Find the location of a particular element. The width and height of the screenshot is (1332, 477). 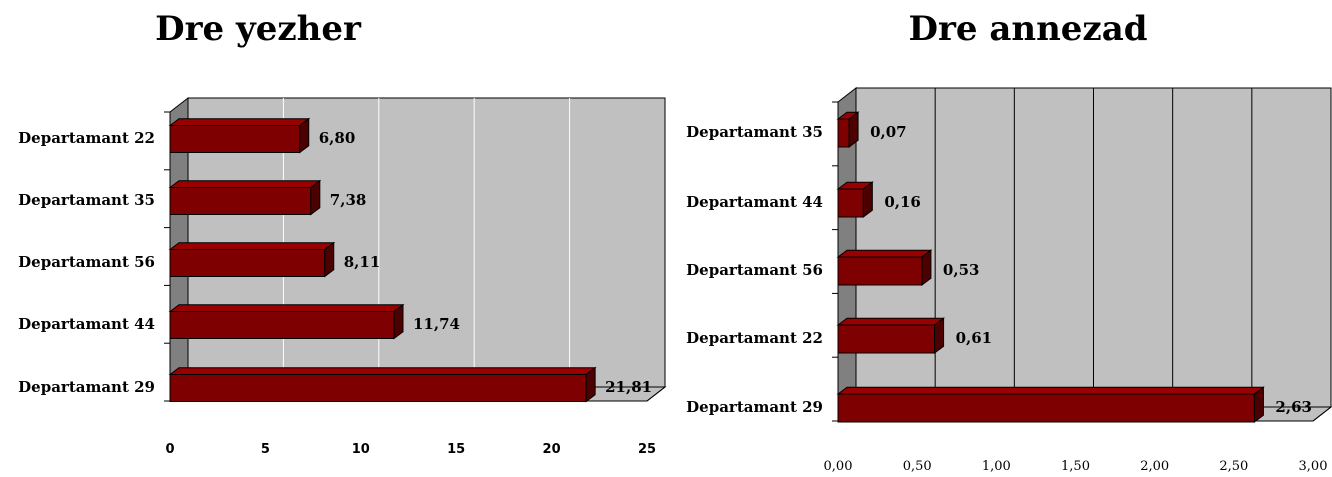

x-tick-label: 1,50 is located at coordinates (1075, 466).